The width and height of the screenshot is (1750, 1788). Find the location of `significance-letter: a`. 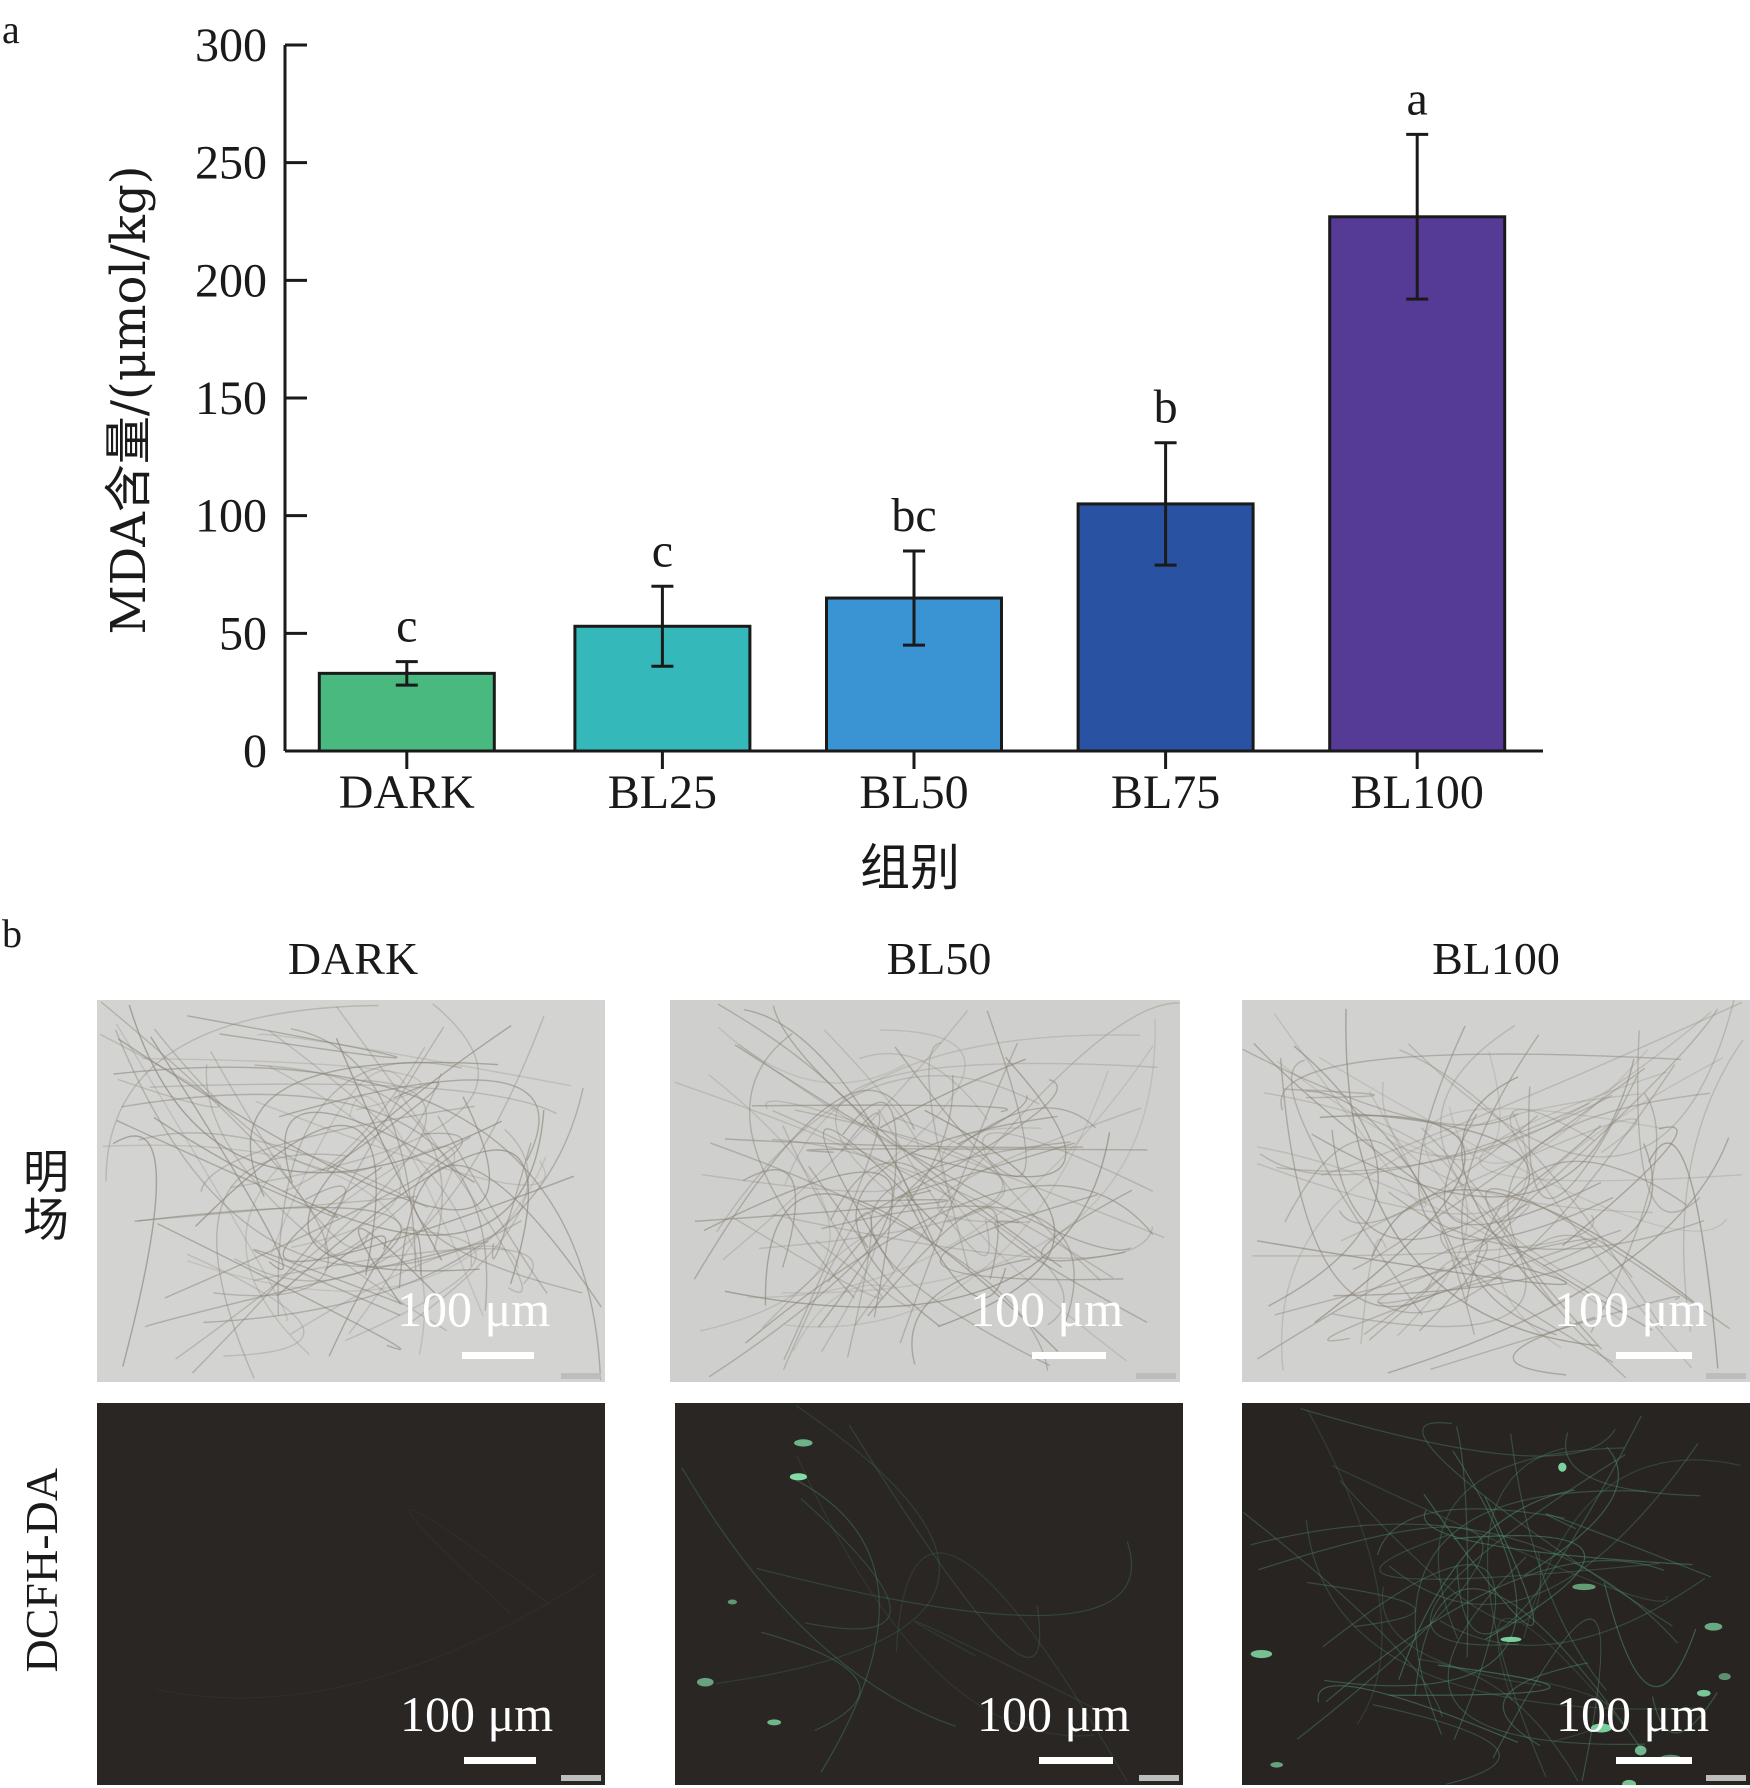

significance-letter: a is located at coordinates (1417, 98).